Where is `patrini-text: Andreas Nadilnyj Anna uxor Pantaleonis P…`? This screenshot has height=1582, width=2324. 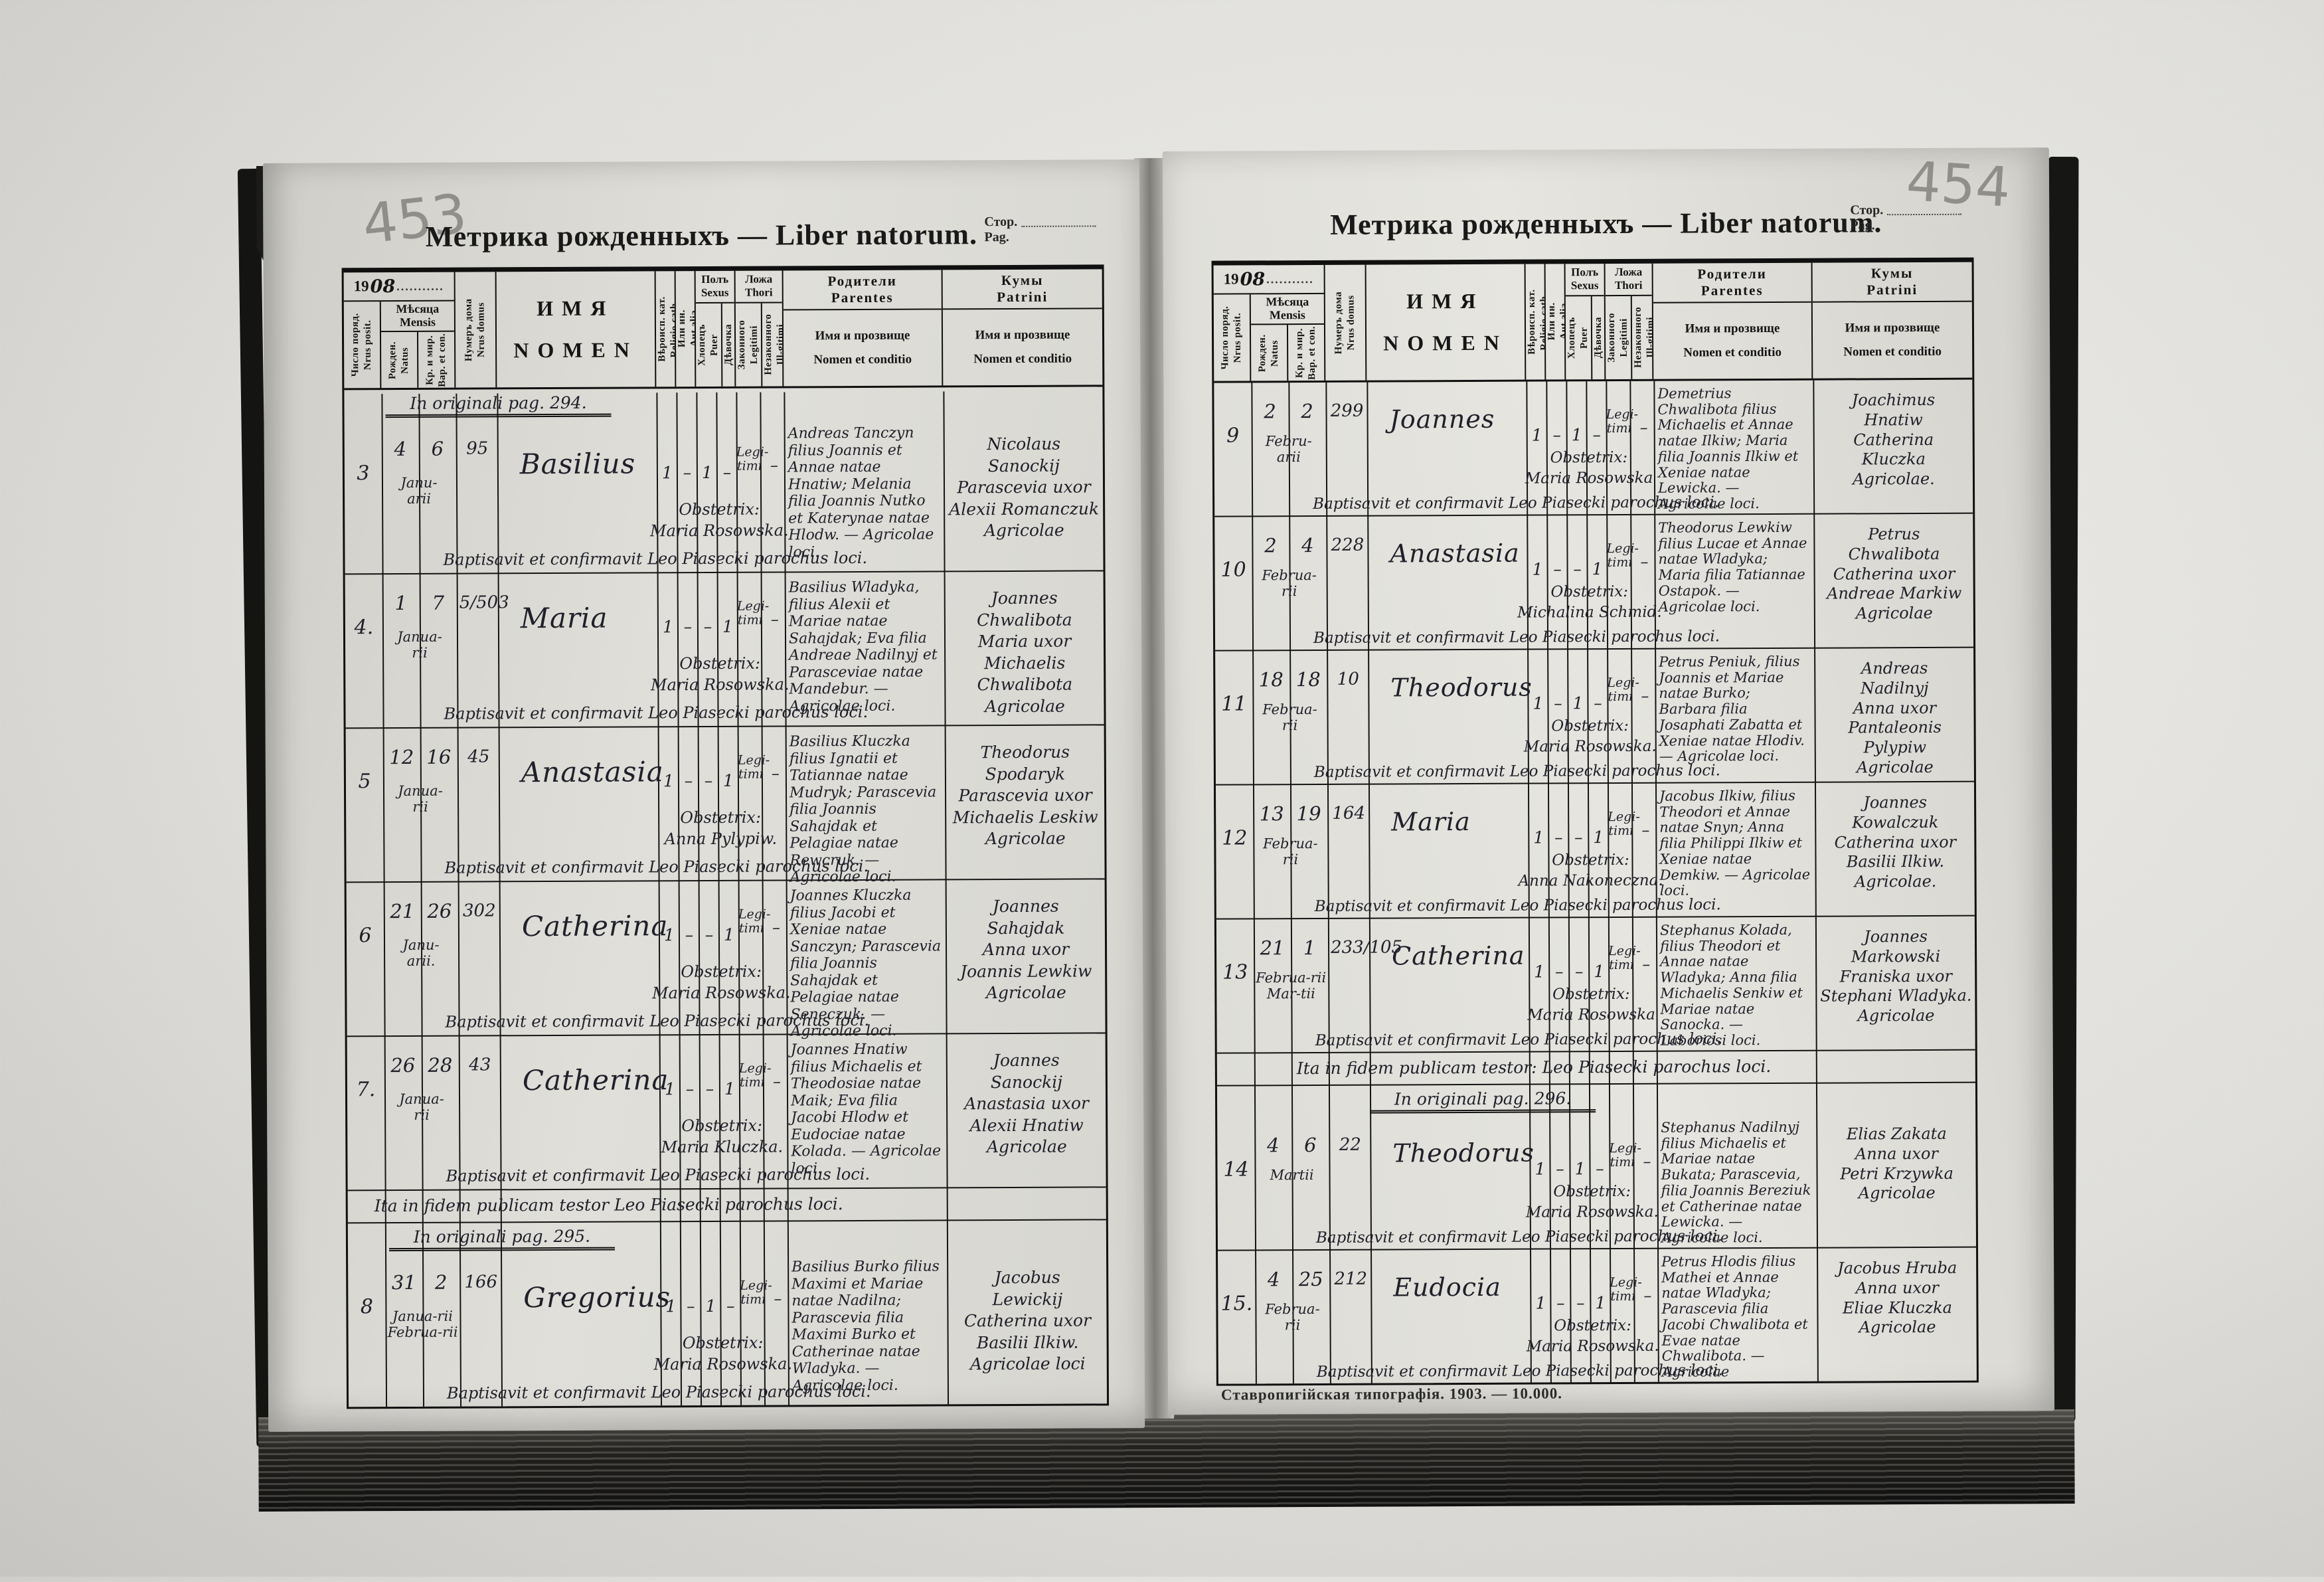 patrini-text: Andreas Nadilnyj Anna uxor Pantaleonis P… is located at coordinates (1895, 717).